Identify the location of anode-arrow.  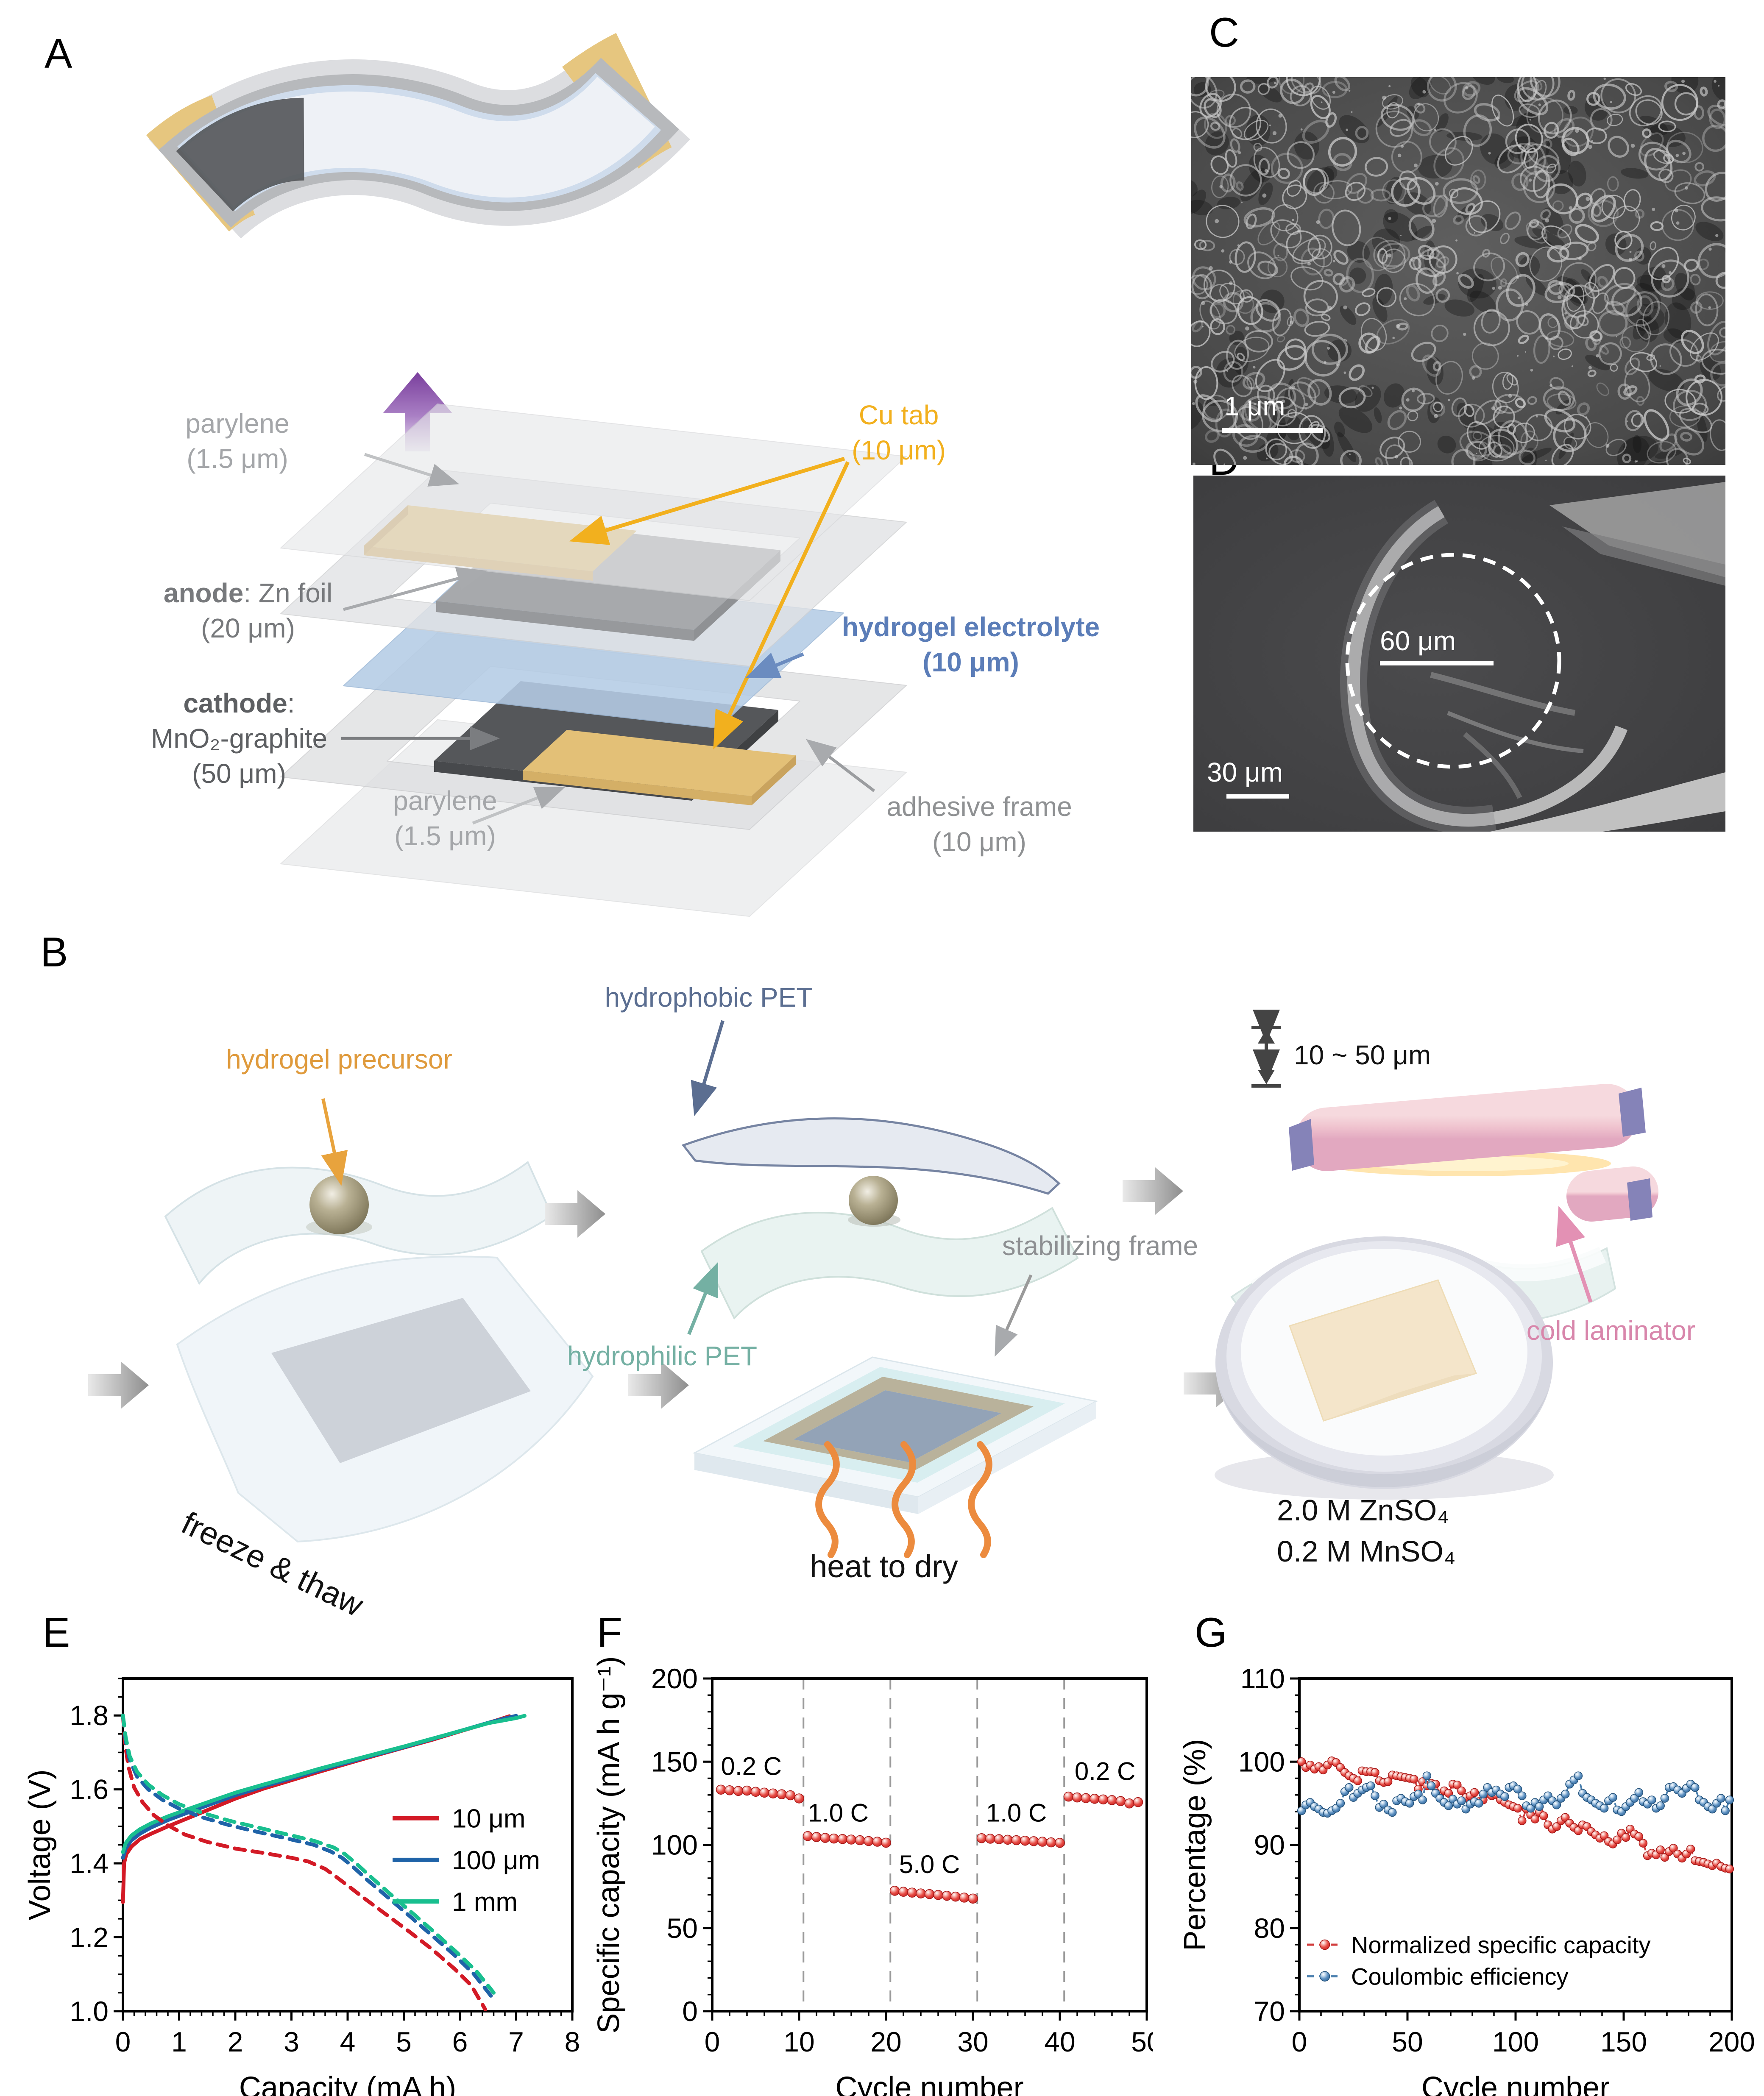
(415, 589).